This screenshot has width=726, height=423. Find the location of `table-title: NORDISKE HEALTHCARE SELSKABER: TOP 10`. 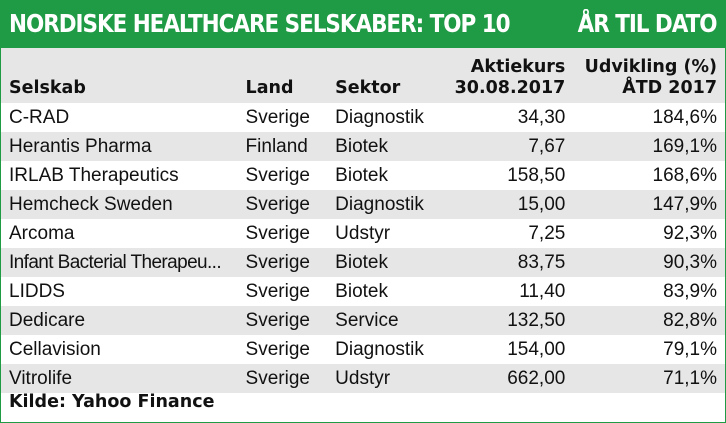

table-title: NORDISKE HEALTHCARE SELSKABER: TOP 10 is located at coordinates (260, 23).